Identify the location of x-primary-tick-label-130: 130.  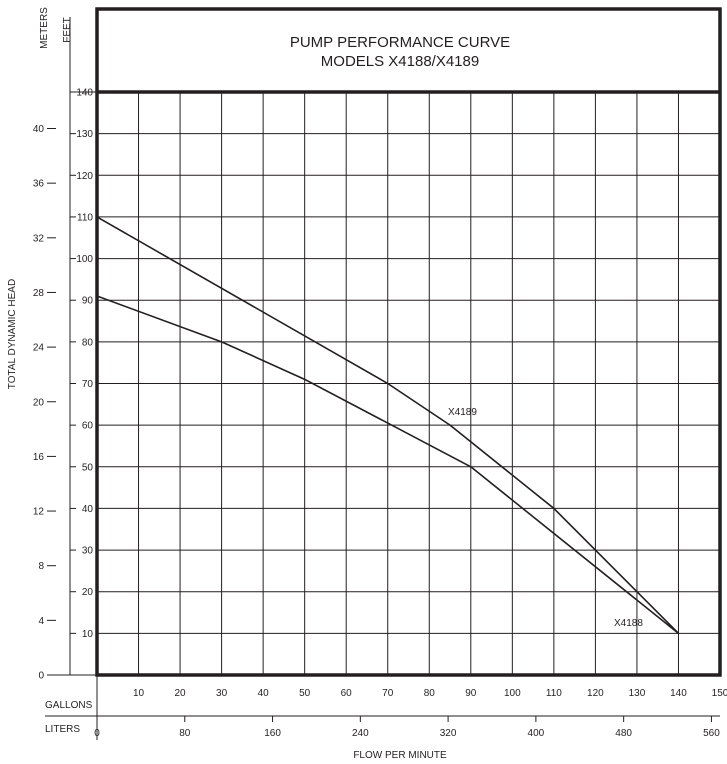
(637, 693).